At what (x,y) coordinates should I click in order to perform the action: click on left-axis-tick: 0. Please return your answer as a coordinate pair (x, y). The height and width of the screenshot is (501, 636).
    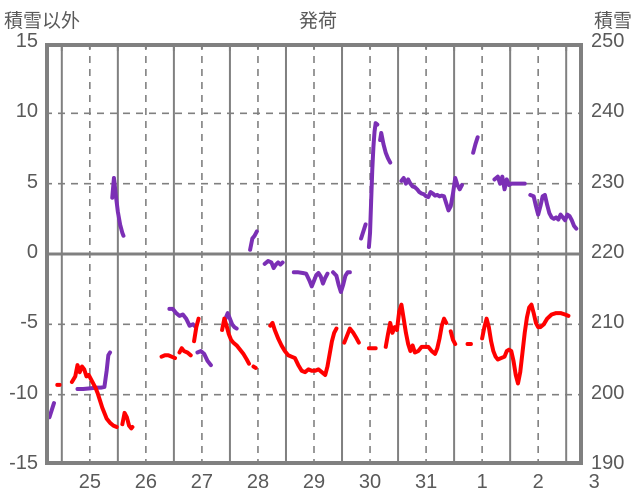
    Looking at the image, I should click on (32, 252).